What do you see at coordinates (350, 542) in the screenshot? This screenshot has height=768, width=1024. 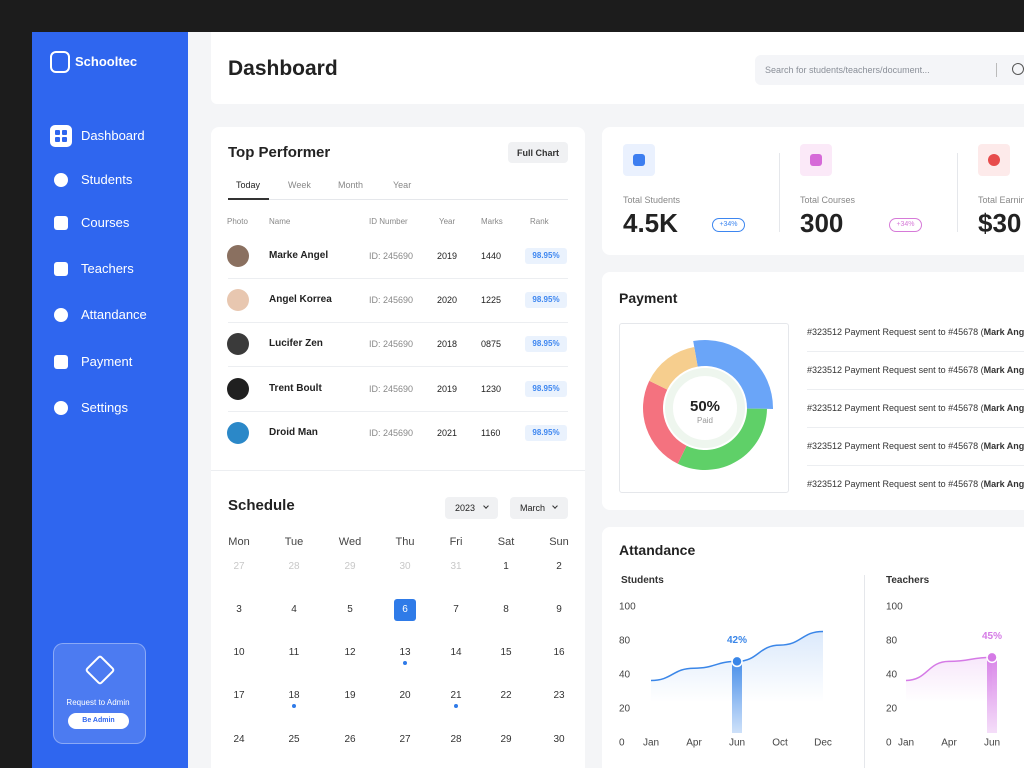 I see `weekday: Wed` at bounding box center [350, 542].